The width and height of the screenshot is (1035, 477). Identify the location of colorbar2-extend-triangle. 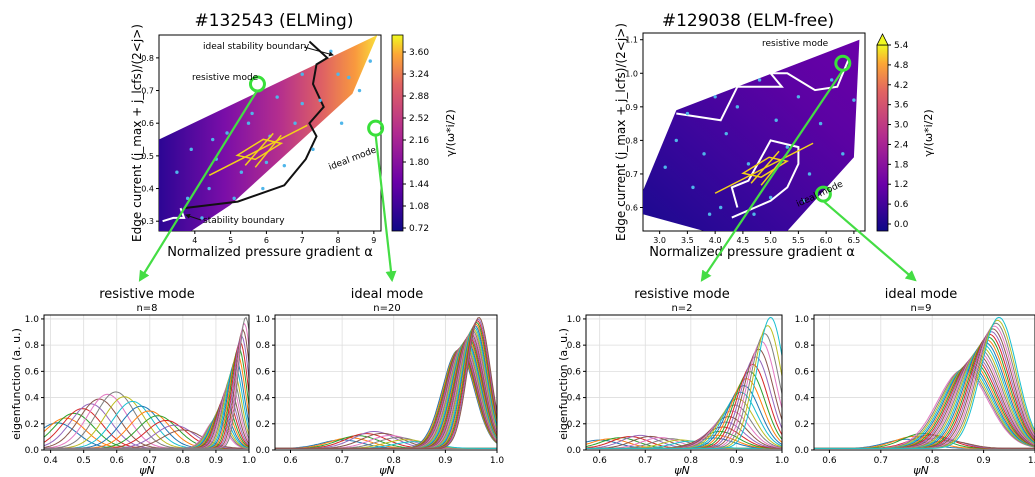
(882, 39).